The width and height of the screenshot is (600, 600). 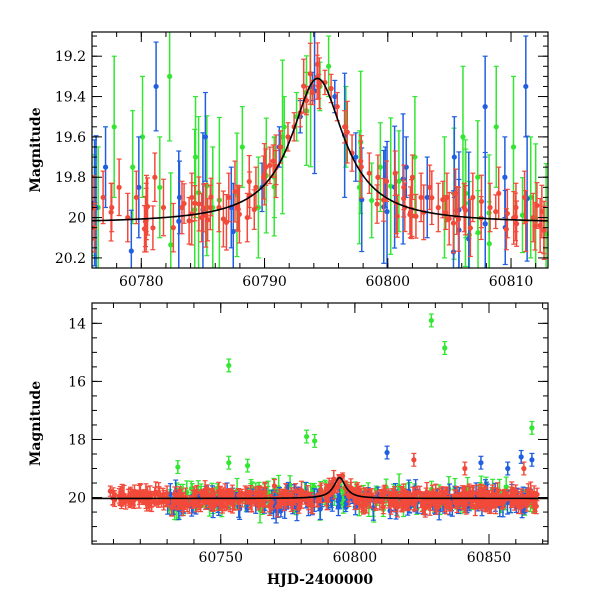 What do you see at coordinates (264, 282) in the screenshot?
I see `x-tick-label: 60790` at bounding box center [264, 282].